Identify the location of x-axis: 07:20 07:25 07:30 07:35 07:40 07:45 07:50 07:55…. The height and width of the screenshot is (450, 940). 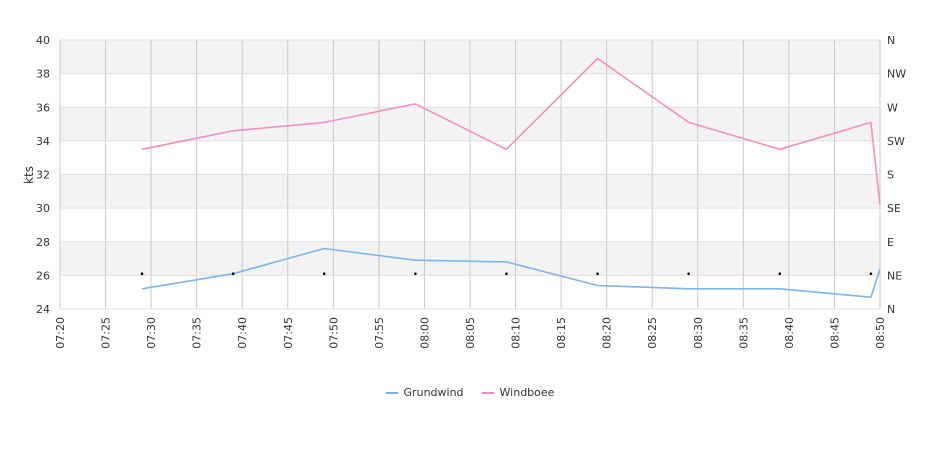
(470, 333).